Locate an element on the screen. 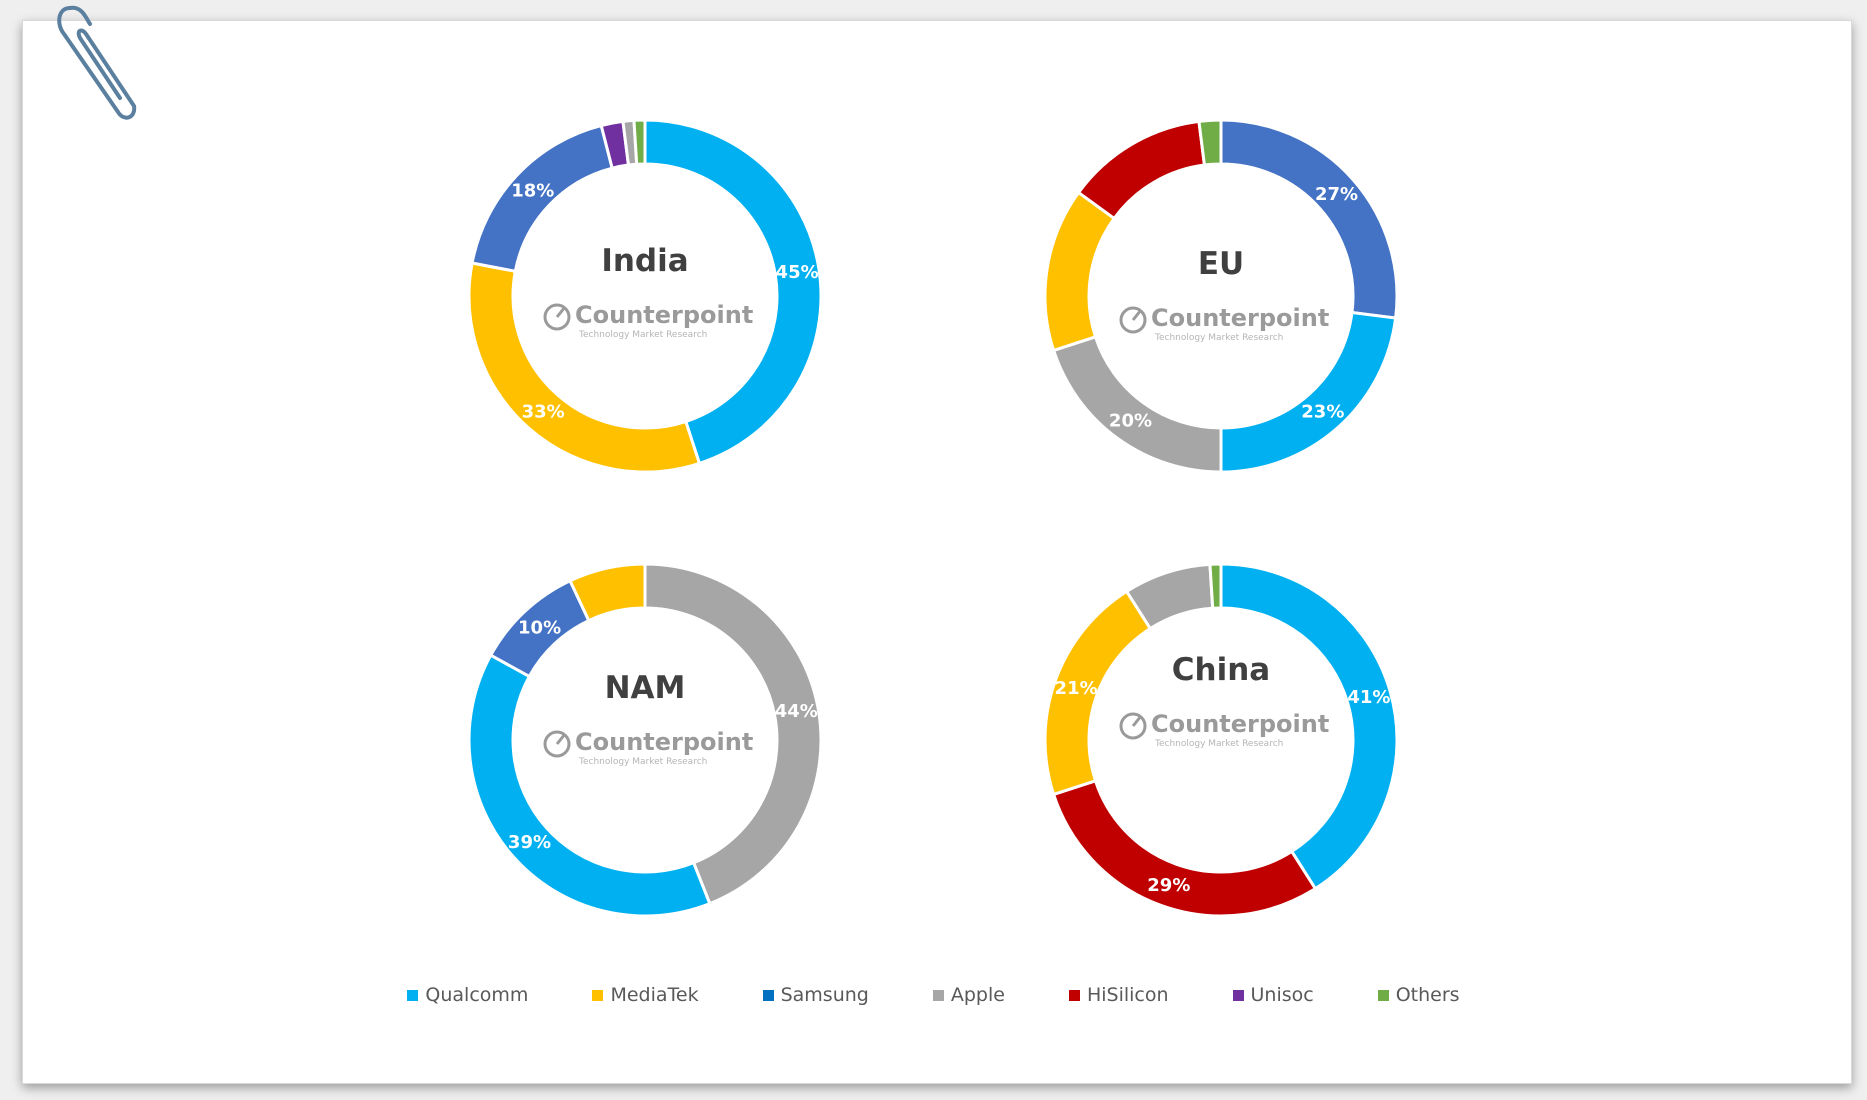 The width and height of the screenshot is (1867, 1100). chart-title: NAM is located at coordinates (645, 688).